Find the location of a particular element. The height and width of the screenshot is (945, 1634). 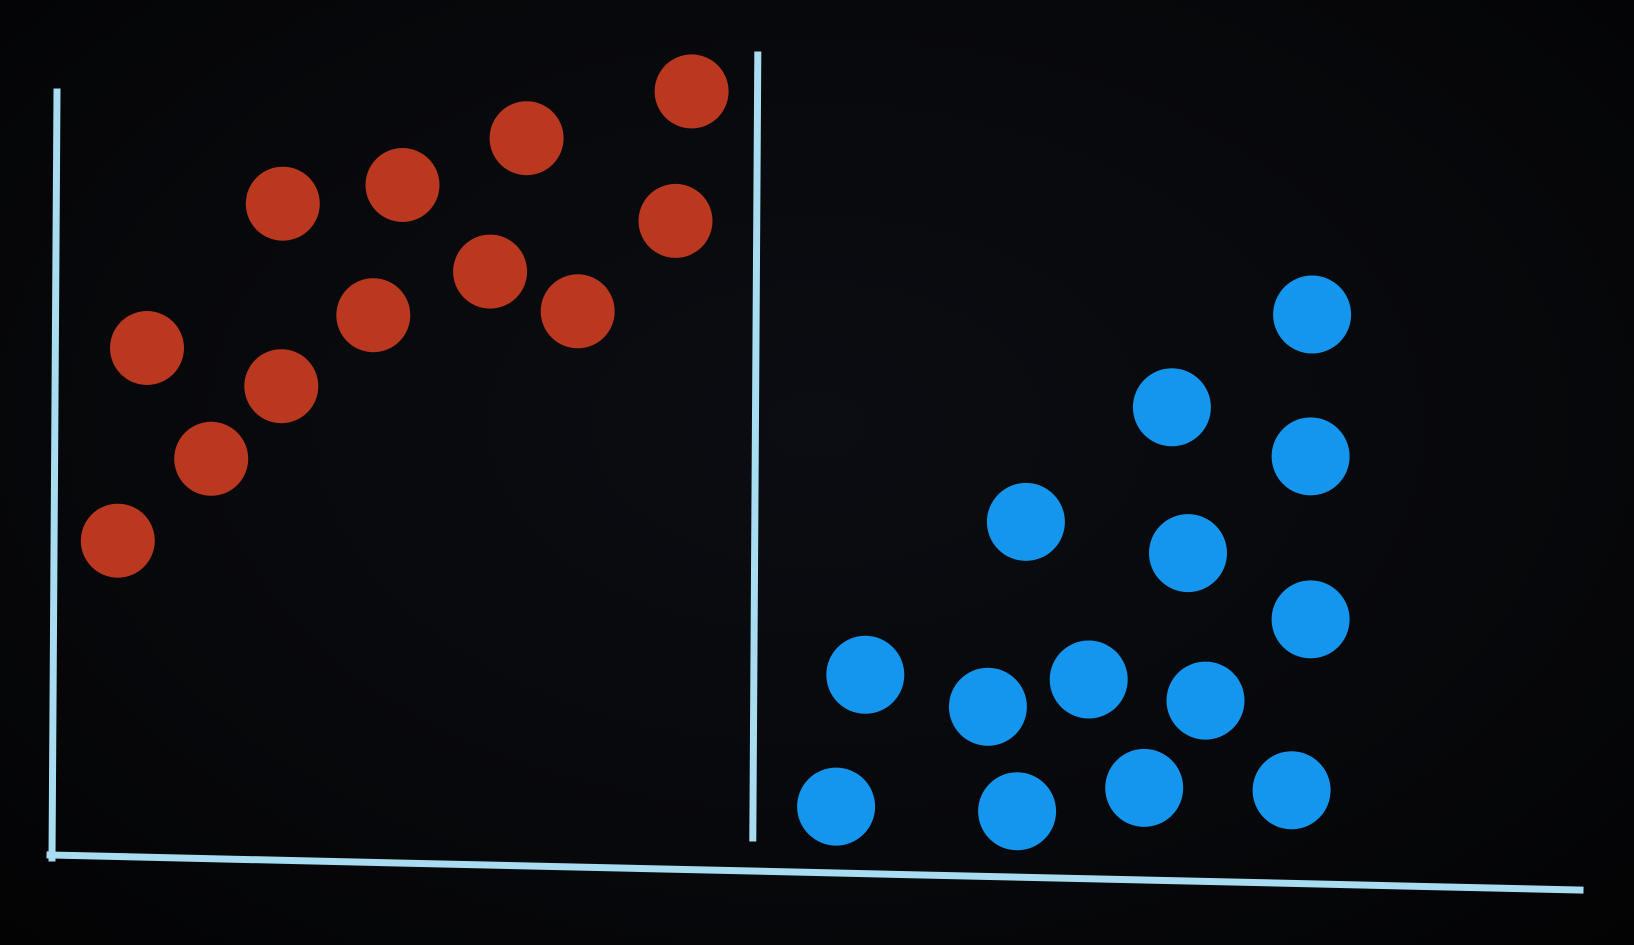

x-axis is located at coordinates (815, 872).